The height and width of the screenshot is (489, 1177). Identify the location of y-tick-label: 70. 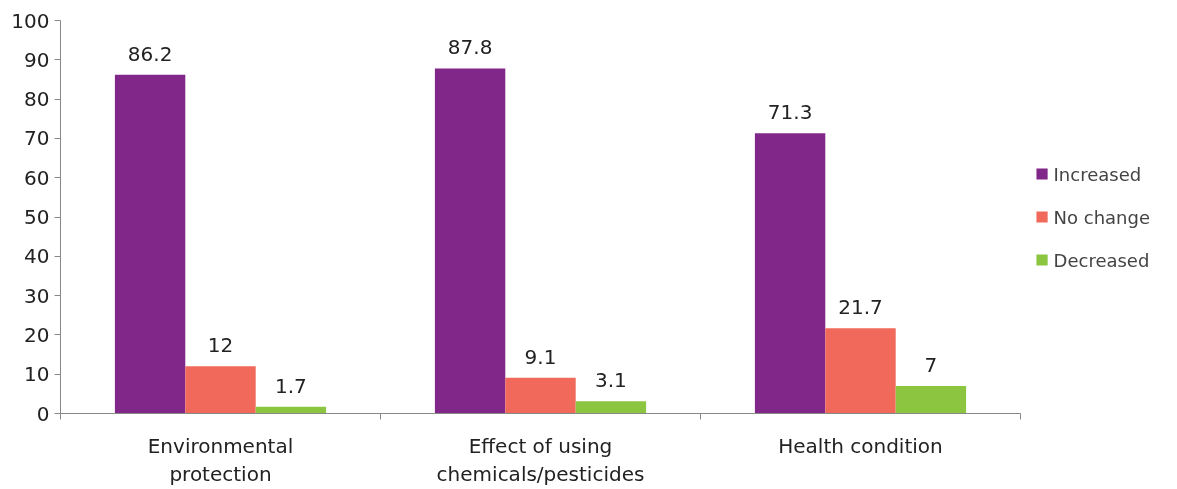
(37, 138).